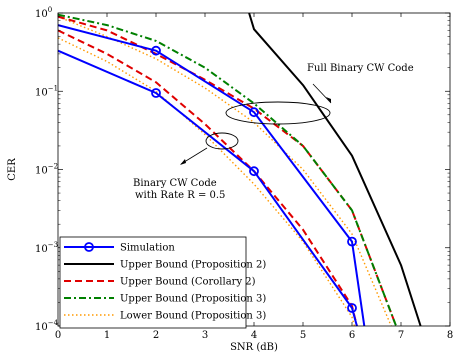  I want to click on annotation-full-code: Full Binary CW Code, so click(360, 68).